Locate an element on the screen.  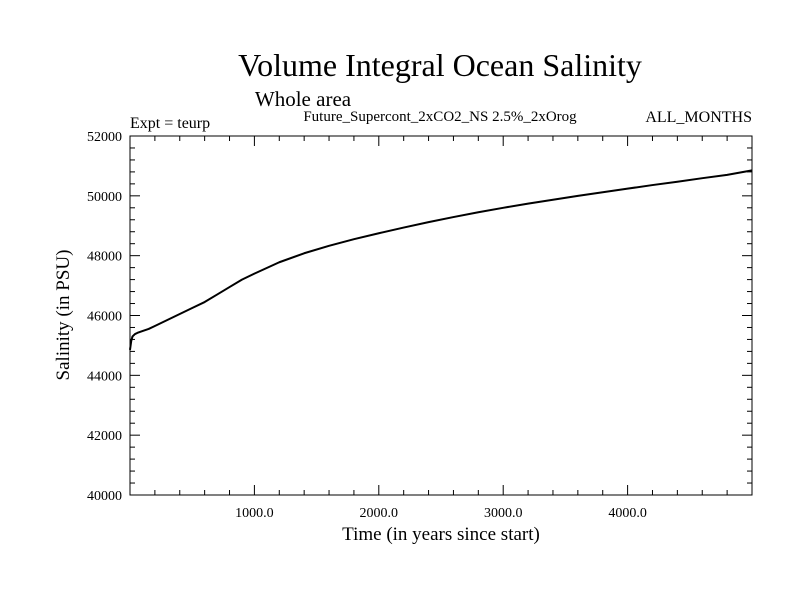
experiment-name-label: Future_Supercont_2xCO2_NS 2.5%_2xOrog is located at coordinates (440, 117).